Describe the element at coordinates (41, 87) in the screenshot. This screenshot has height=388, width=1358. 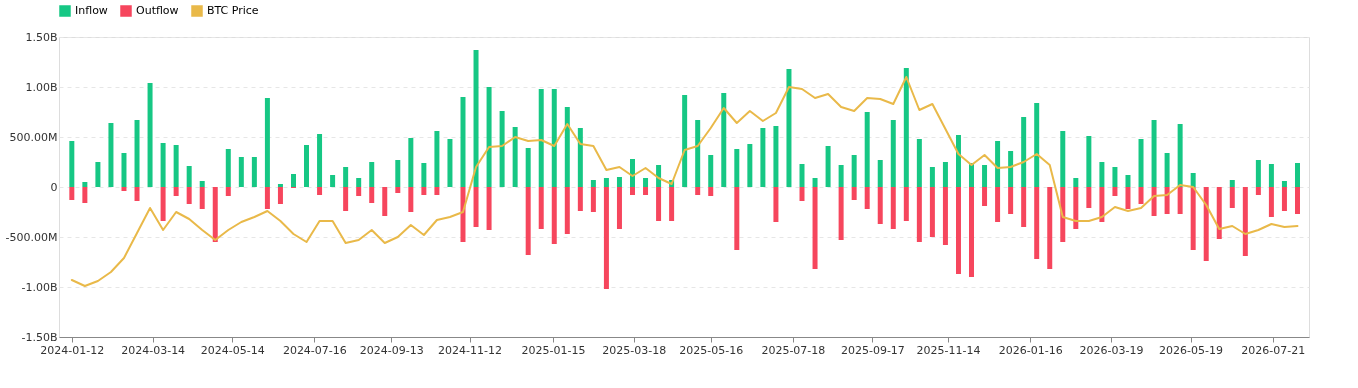
I see `y-tick-label: 1.00B` at that location.